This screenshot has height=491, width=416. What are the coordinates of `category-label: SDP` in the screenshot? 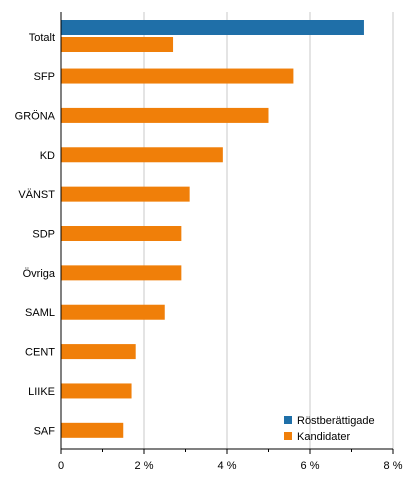 It's located at (43, 235).